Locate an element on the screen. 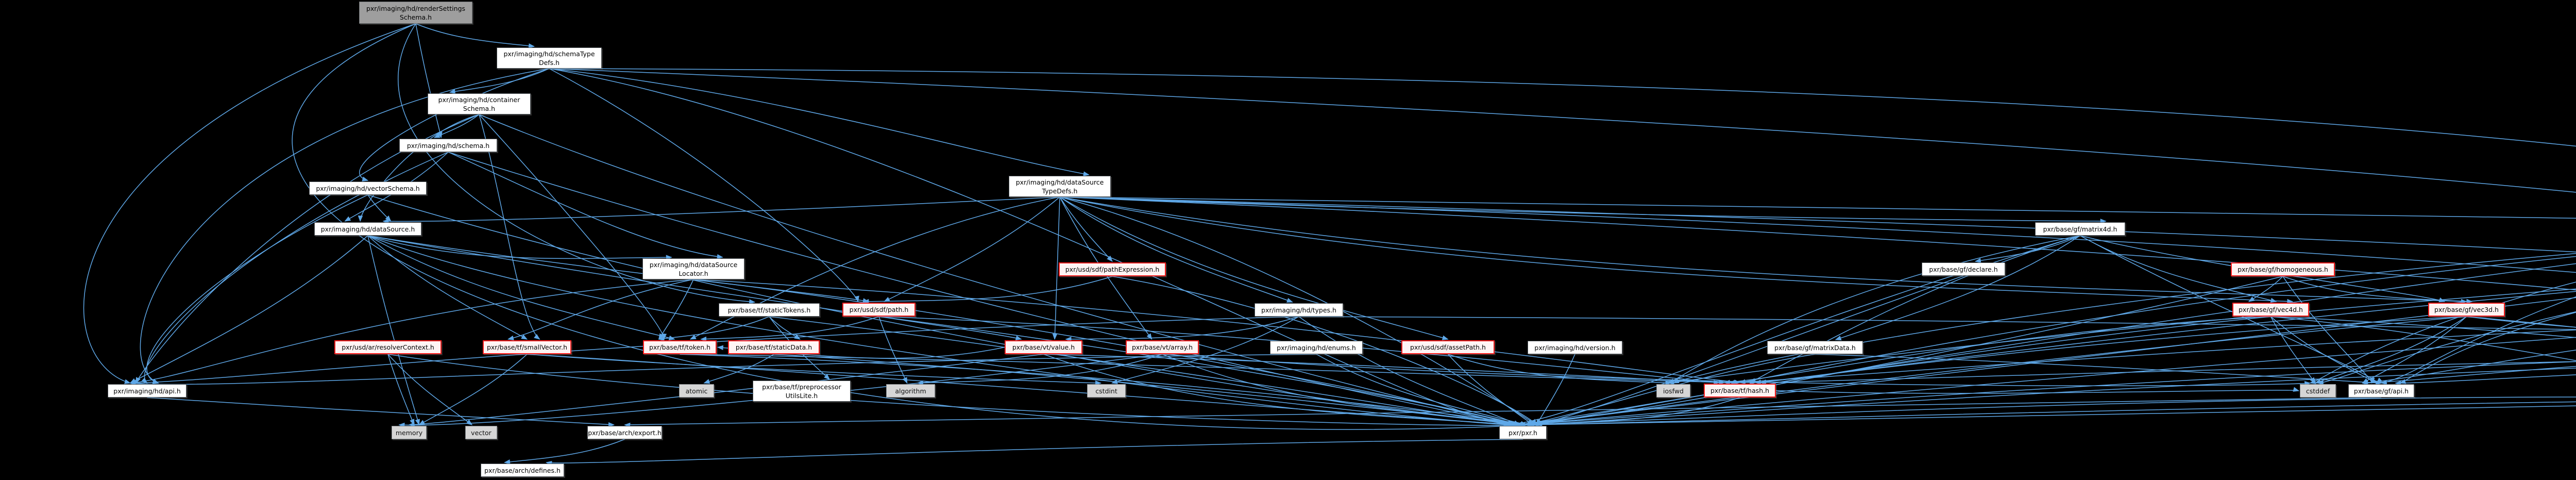 This screenshot has width=2576, height=480. edge-vec4d-to-cstddef is located at coordinates (2293, 350).